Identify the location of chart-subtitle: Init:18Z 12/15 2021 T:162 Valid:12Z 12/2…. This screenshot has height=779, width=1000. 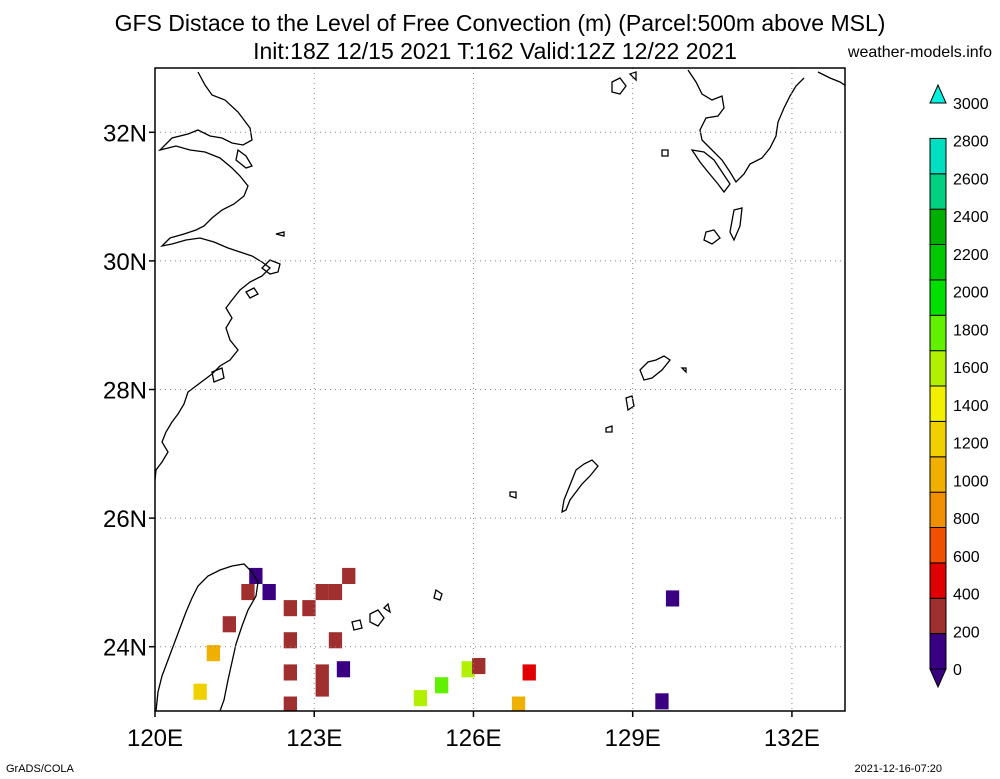
(495, 51).